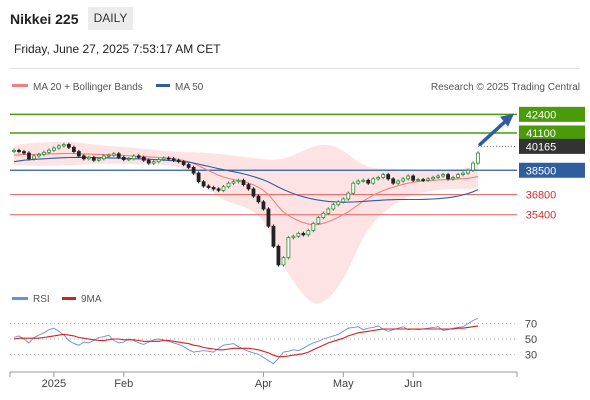 The height and width of the screenshot is (400, 590). What do you see at coordinates (507, 120) in the screenshot?
I see `forecast-arrow-head` at bounding box center [507, 120].